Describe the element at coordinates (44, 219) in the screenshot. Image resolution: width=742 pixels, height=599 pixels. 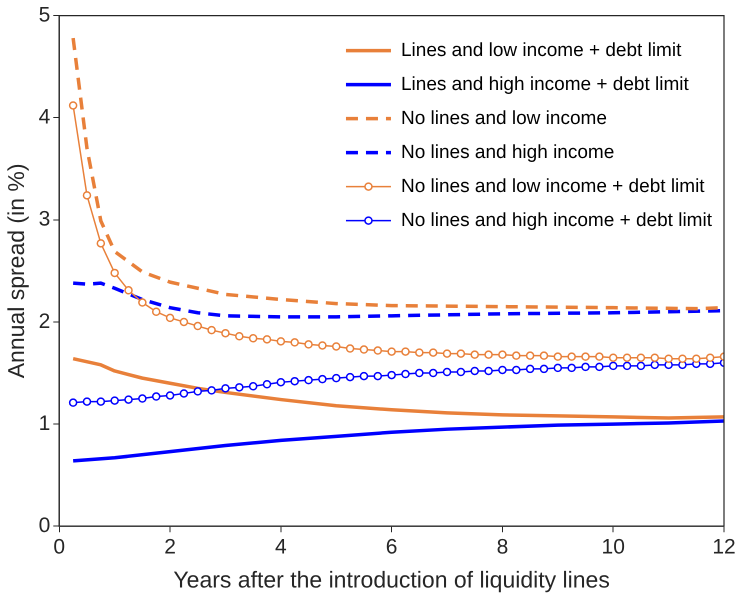
I see `y-tick-label: 3` at that location.